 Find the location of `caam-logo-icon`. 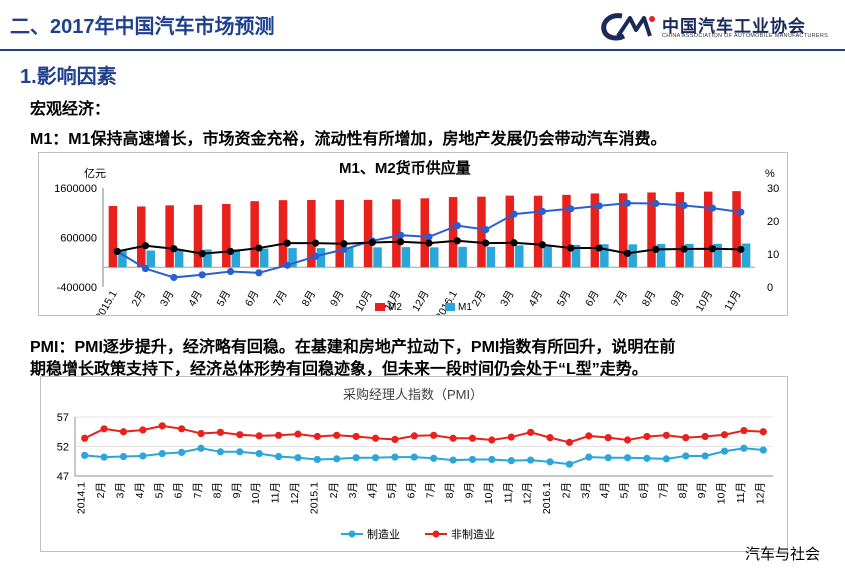

caam-logo-icon is located at coordinates (628, 27).